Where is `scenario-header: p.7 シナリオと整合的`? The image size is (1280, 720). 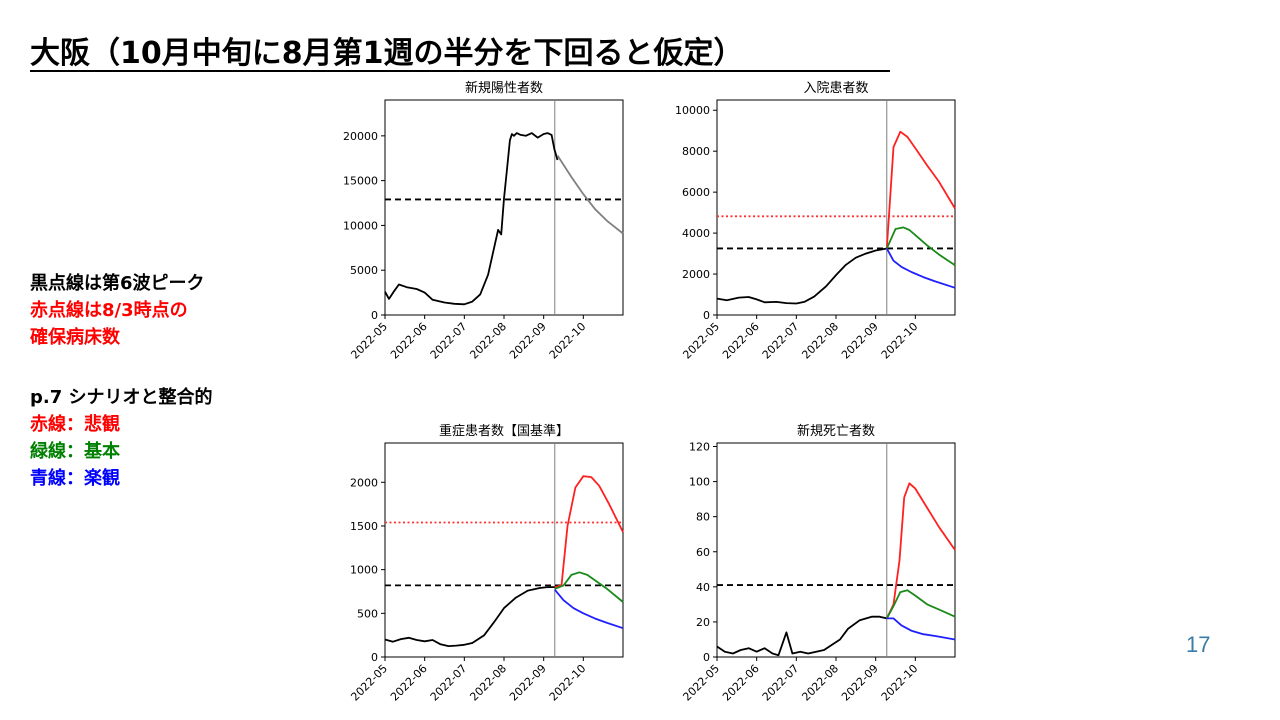 scenario-header: p.7 シナリオと整合的 is located at coordinates (121, 397).